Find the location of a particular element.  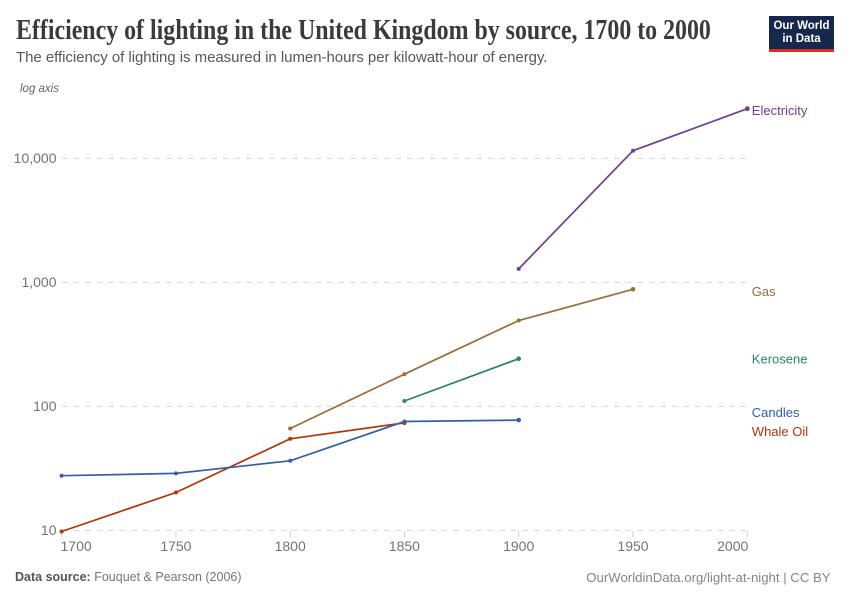

svg-text: 1950 is located at coordinates (632, 546).